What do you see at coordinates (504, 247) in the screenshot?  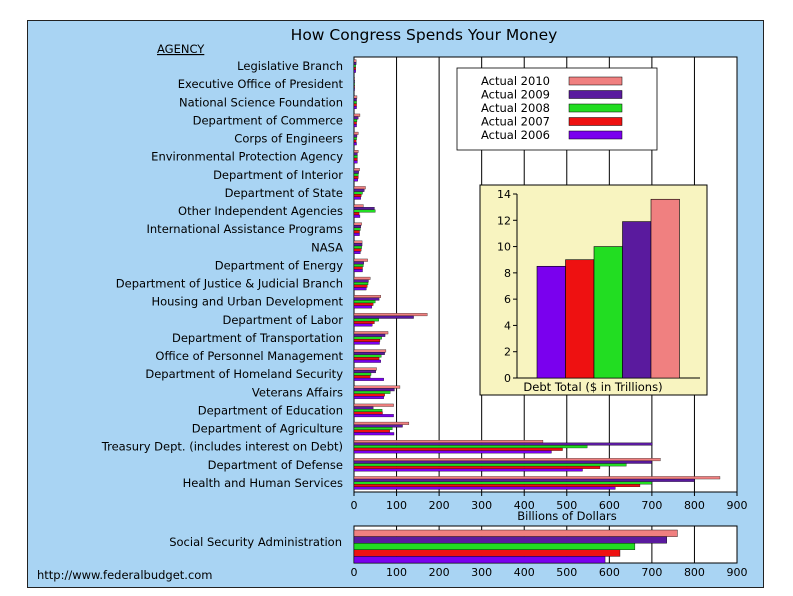 I see `inset-tick-label: 10` at bounding box center [504, 247].